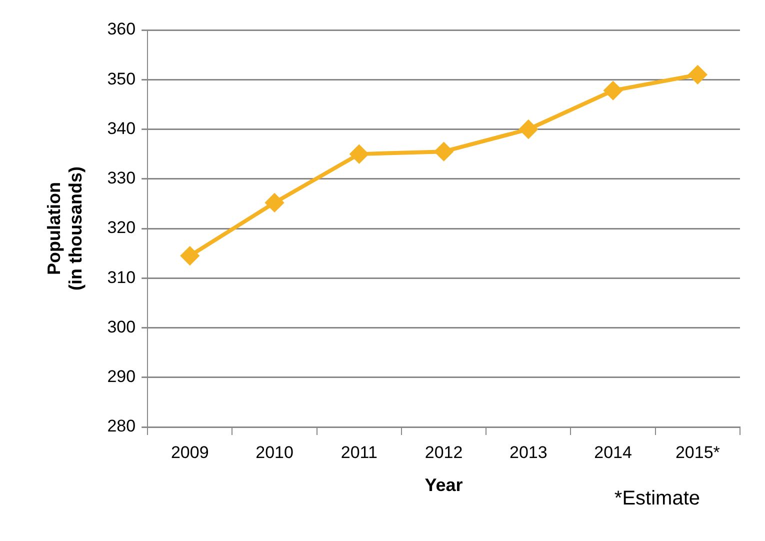  Describe the element at coordinates (121, 228) in the screenshot. I see `y-tick-label: 320` at that location.